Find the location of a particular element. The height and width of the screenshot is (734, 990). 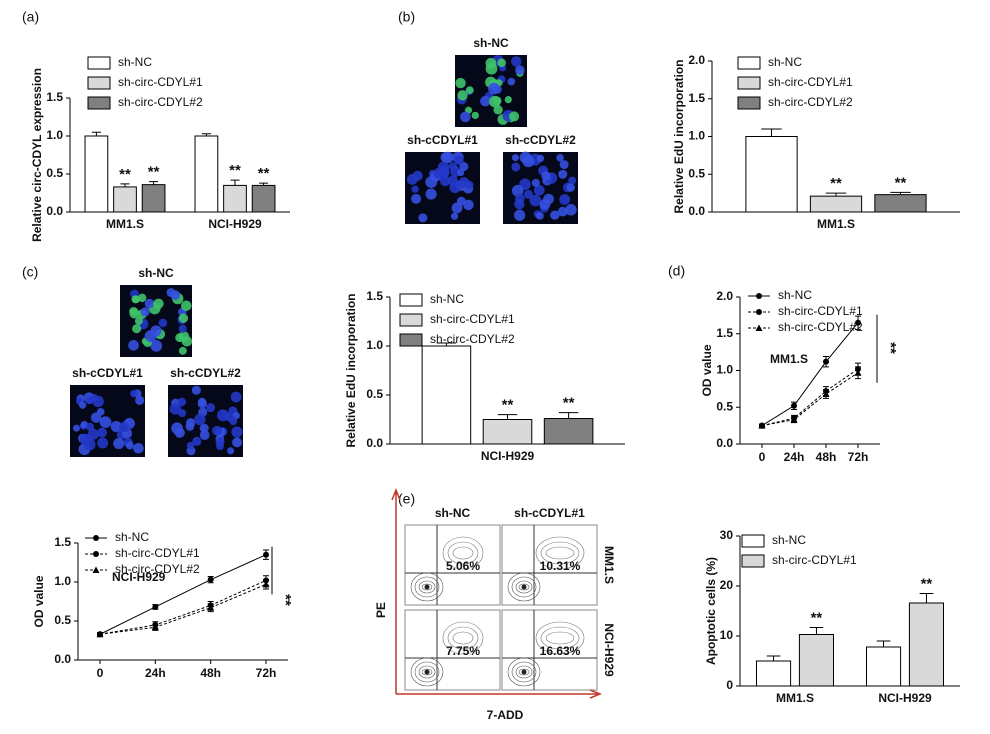

y-tick-label: 1.5 is located at coordinates (62, 542).